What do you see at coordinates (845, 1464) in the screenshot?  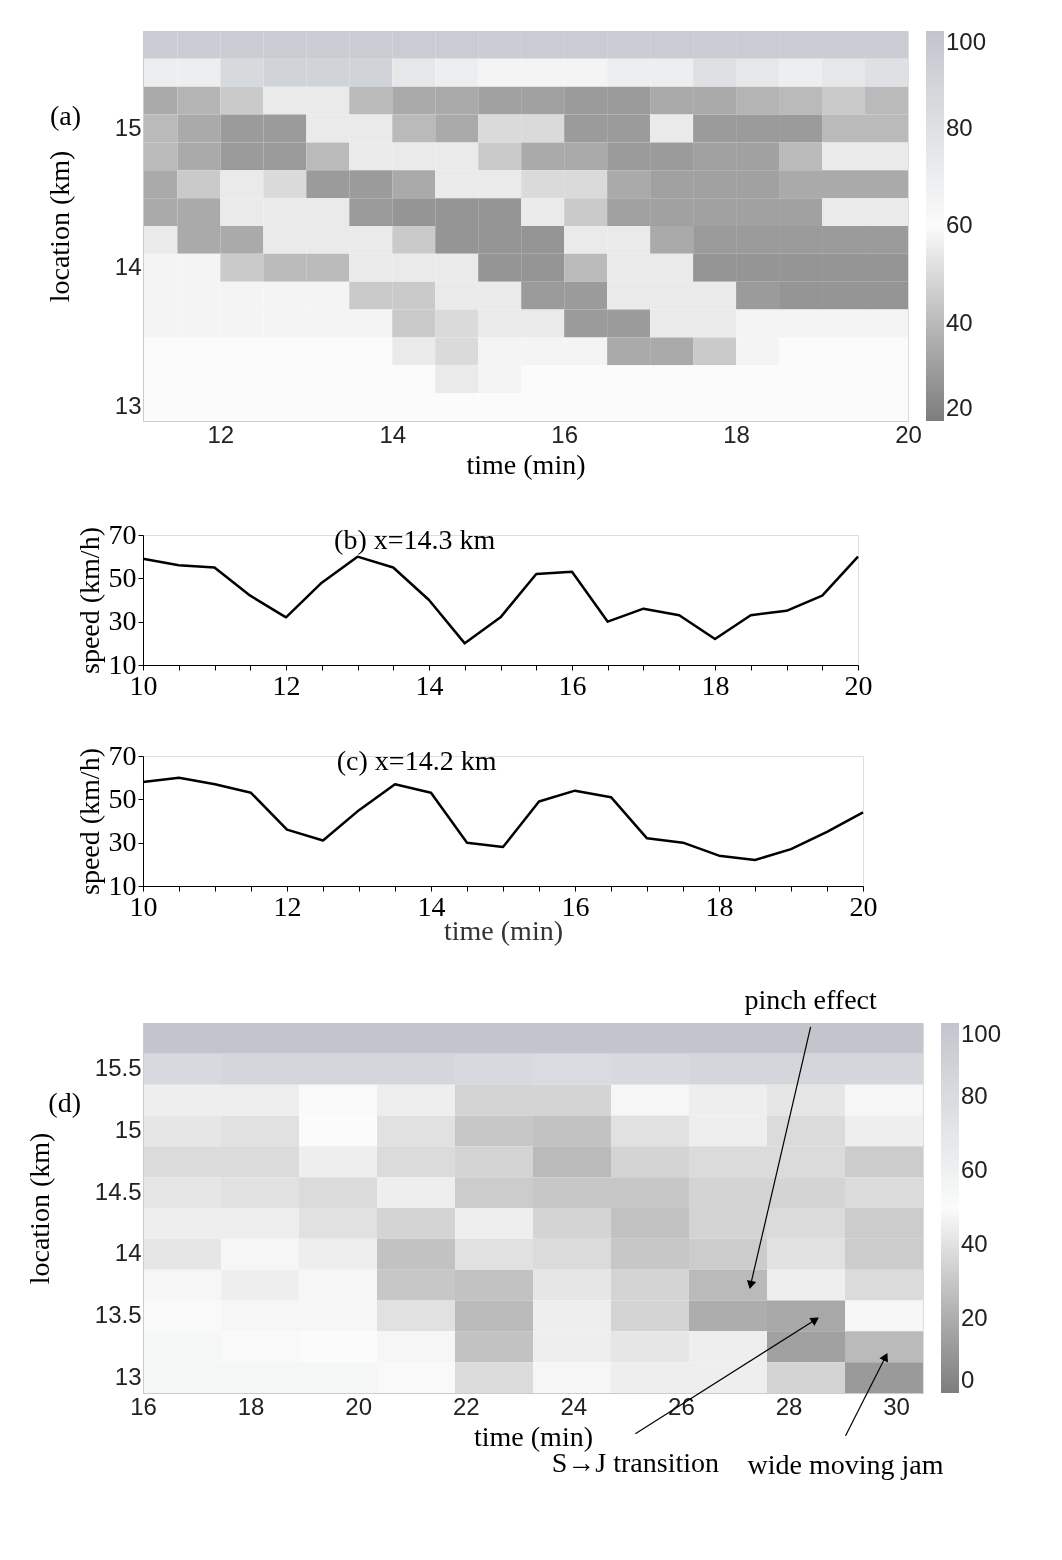 I see `text: wide moving jam` at bounding box center [845, 1464].